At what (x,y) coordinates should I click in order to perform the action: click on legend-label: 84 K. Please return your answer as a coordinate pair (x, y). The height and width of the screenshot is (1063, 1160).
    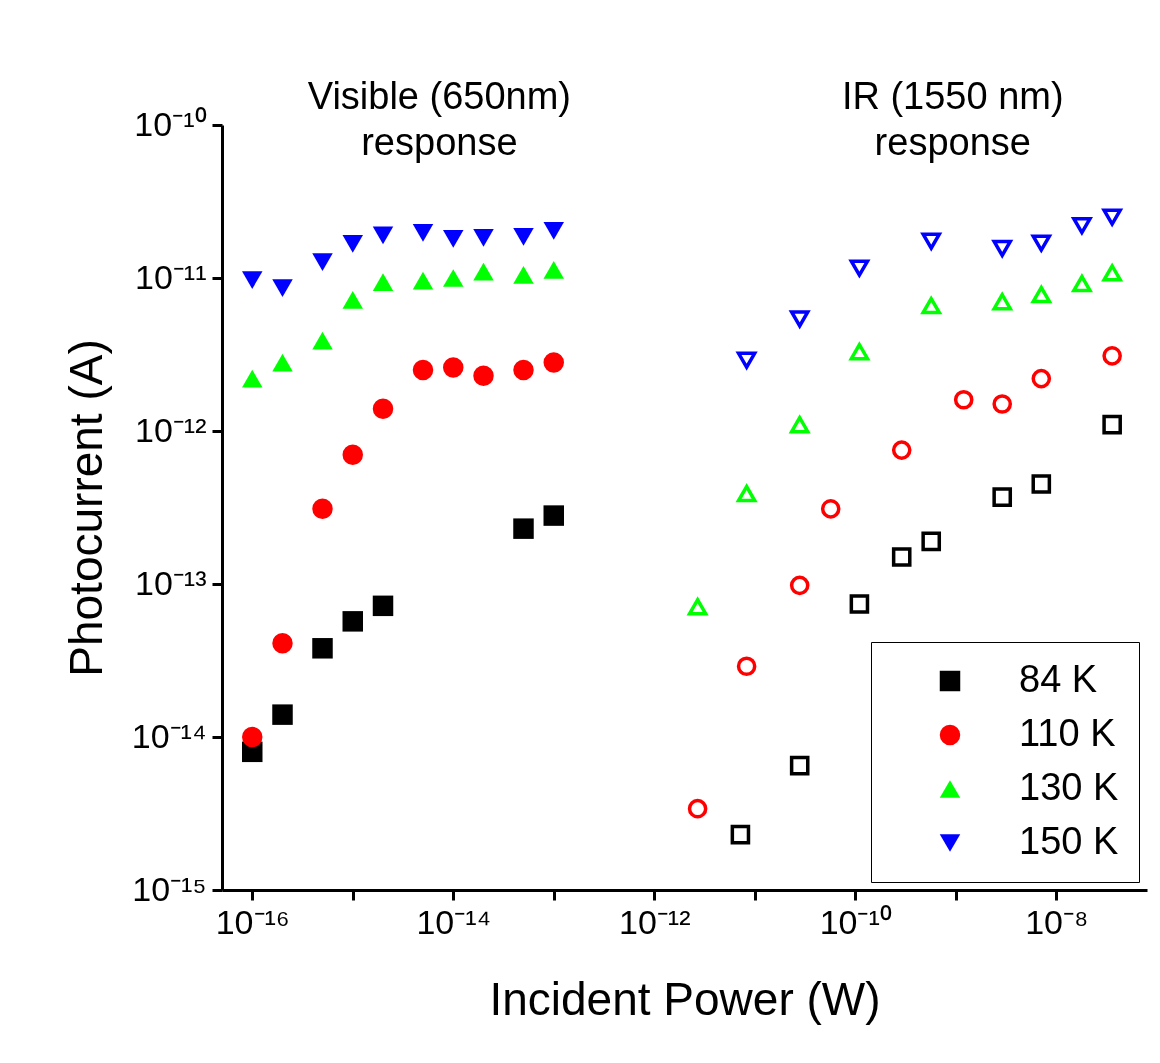
    Looking at the image, I should click on (1058, 679).